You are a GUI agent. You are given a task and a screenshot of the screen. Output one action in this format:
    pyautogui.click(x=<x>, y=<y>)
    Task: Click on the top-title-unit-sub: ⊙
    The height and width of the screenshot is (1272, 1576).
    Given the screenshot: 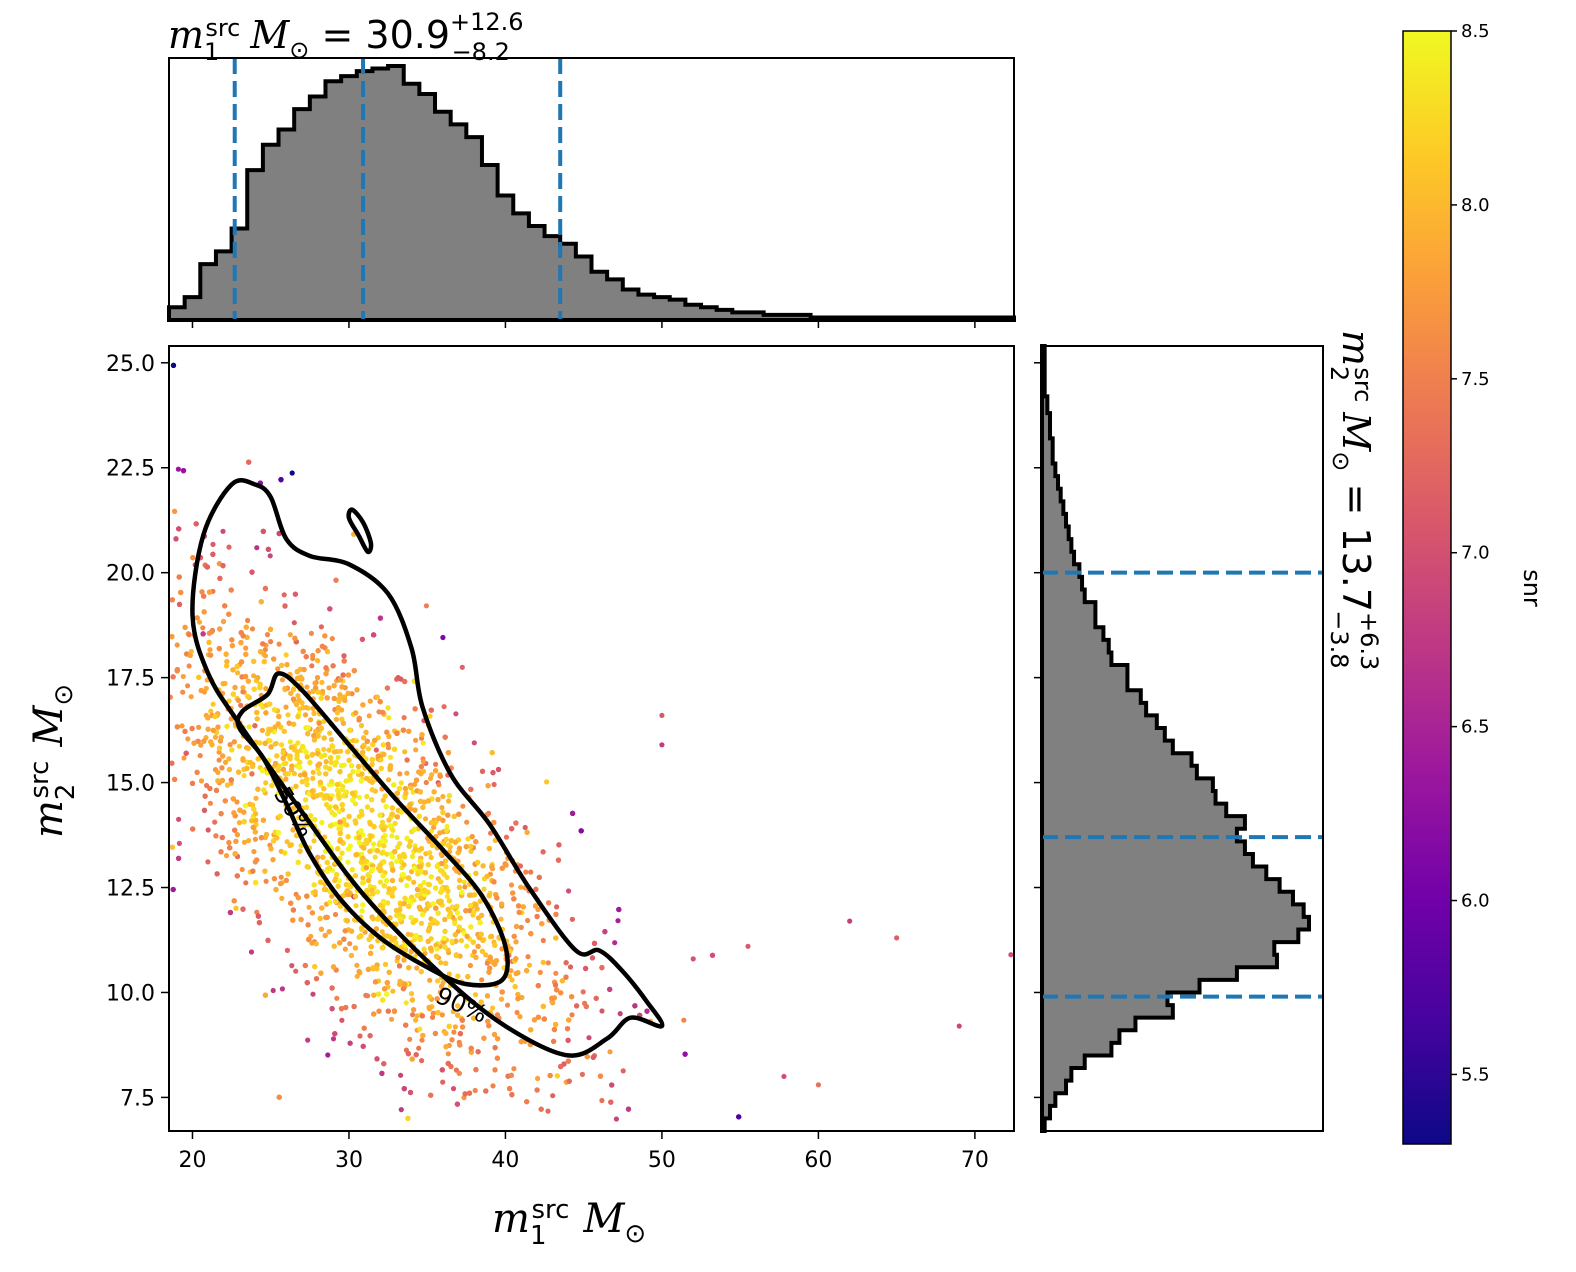 What is the action you would take?
    pyautogui.click(x=299, y=50)
    